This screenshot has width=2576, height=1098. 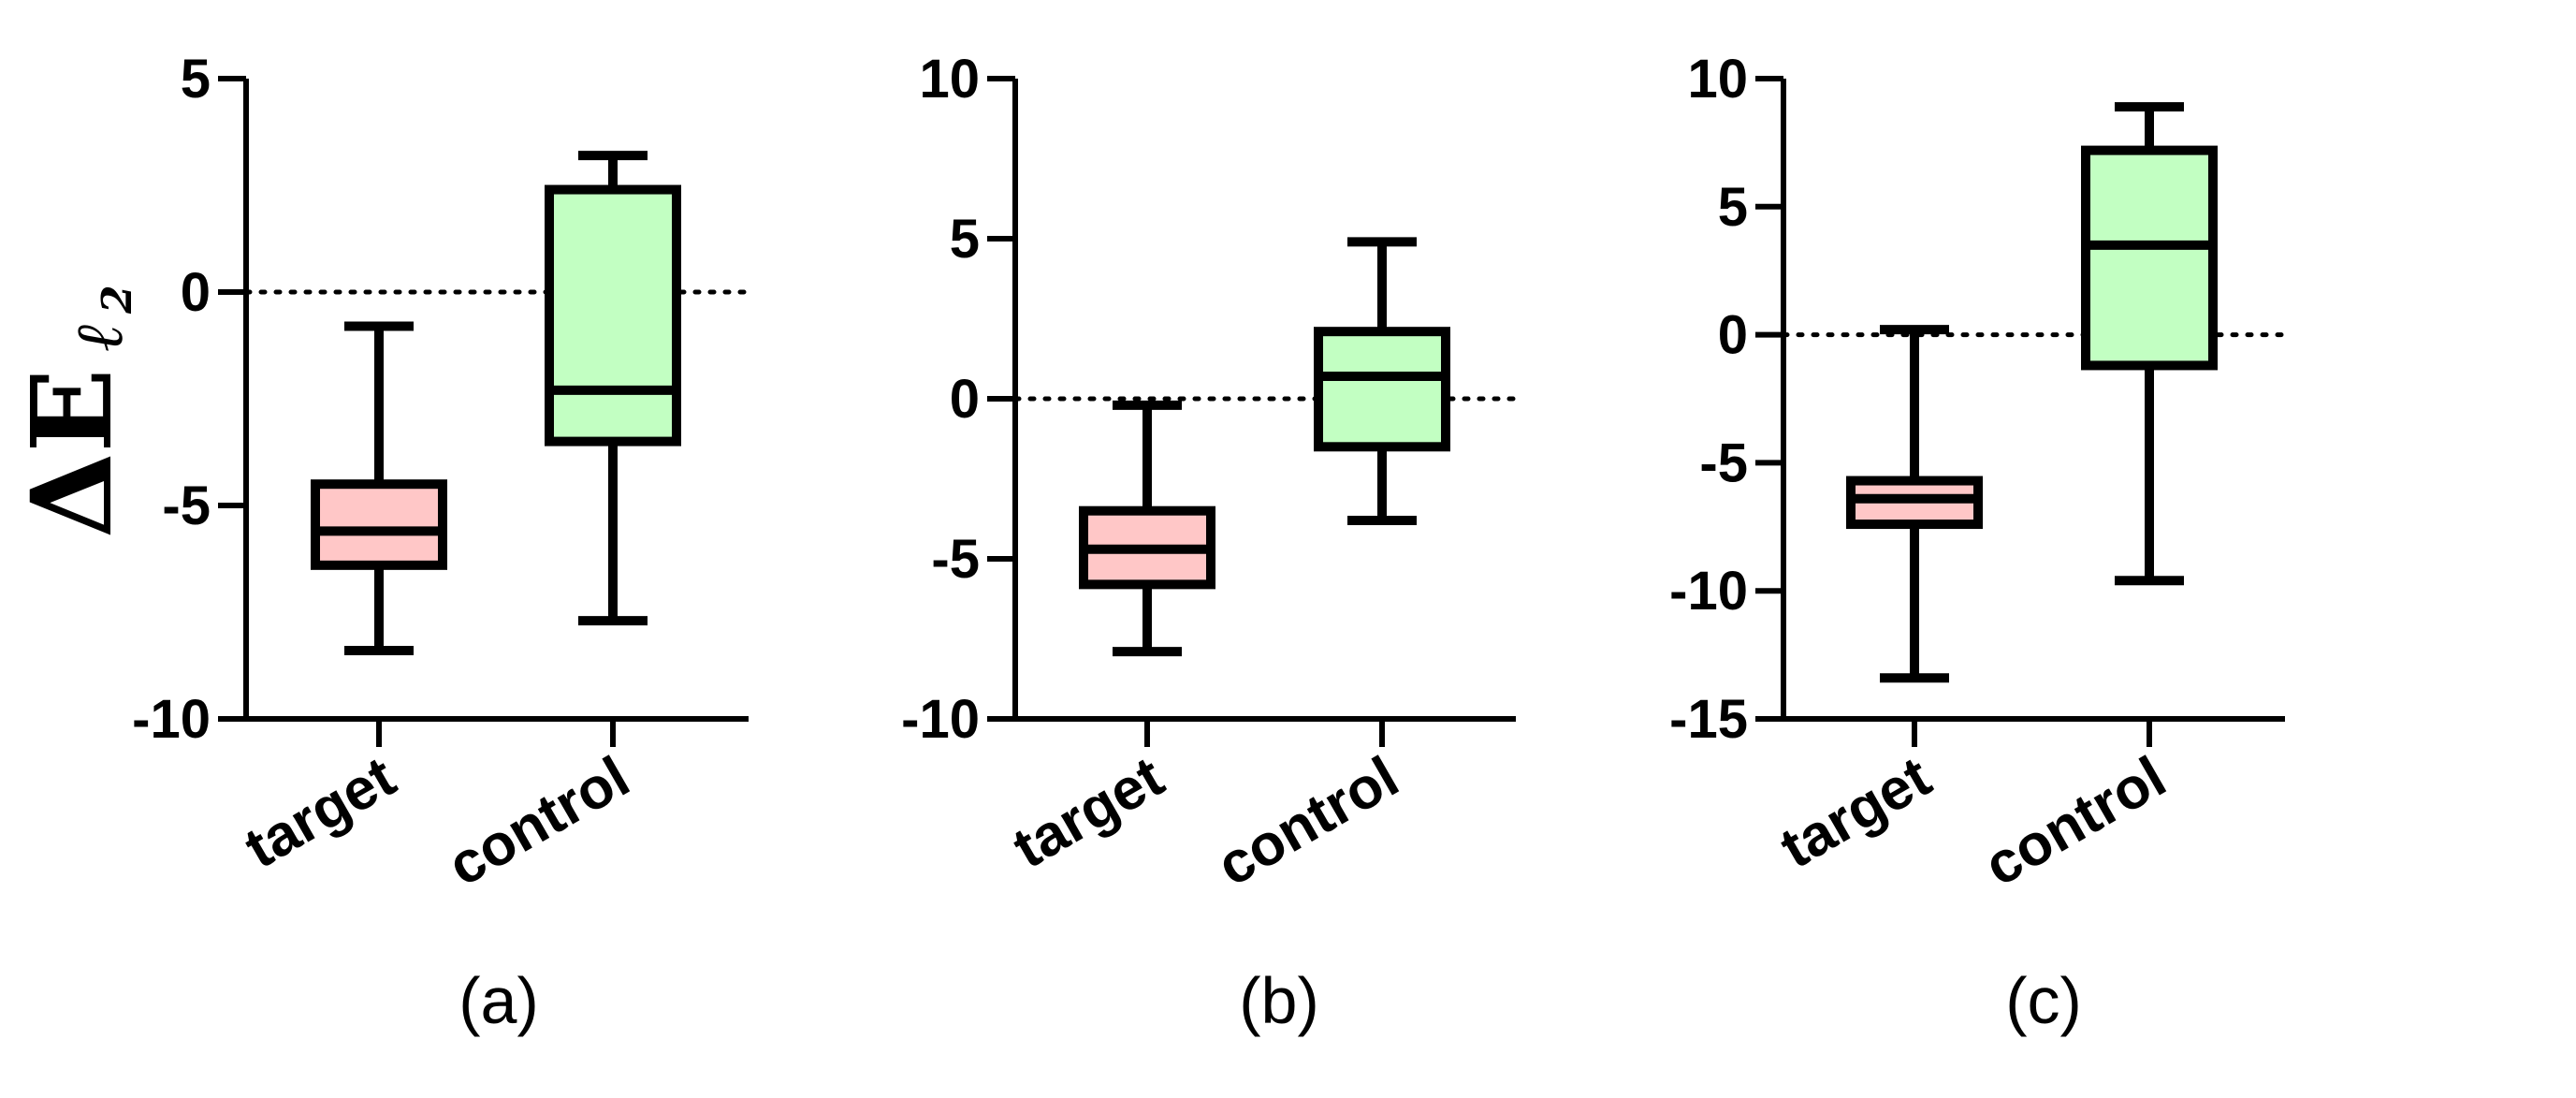 What do you see at coordinates (2043, 1001) in the screenshot?
I see `panel-label: (c)` at bounding box center [2043, 1001].